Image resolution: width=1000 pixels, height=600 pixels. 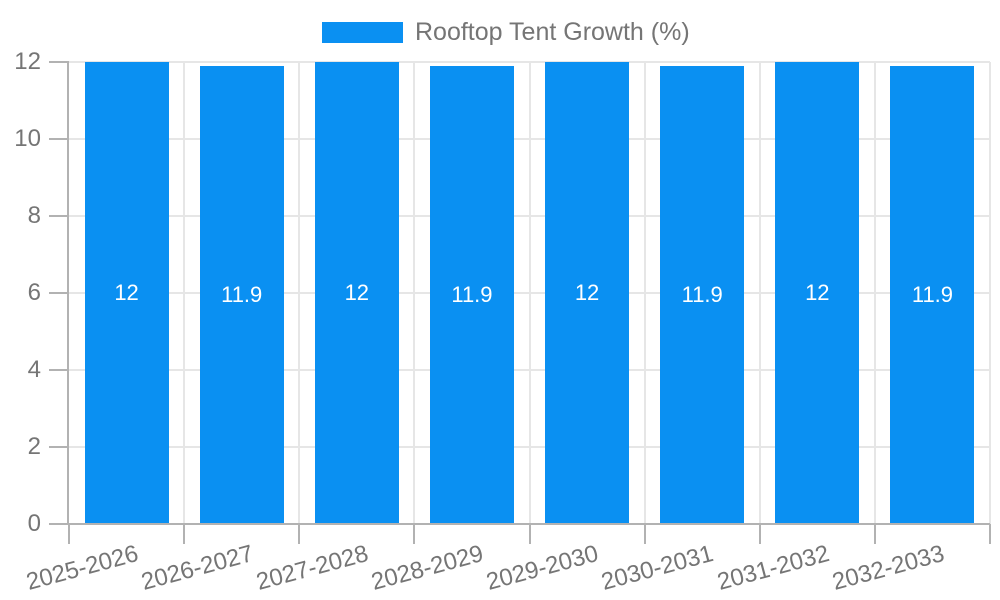 What do you see at coordinates (362, 32) in the screenshot?
I see `legend-swatch` at bounding box center [362, 32].